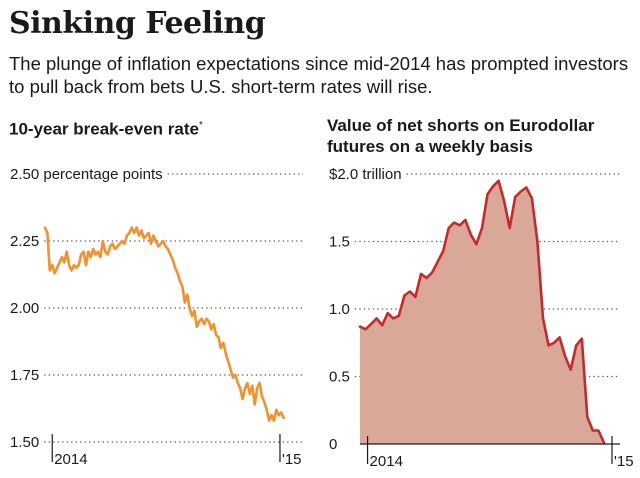 The width and height of the screenshot is (640, 478). I want to click on left-chart-title-text: 10-year break-even rate, so click(104, 129).